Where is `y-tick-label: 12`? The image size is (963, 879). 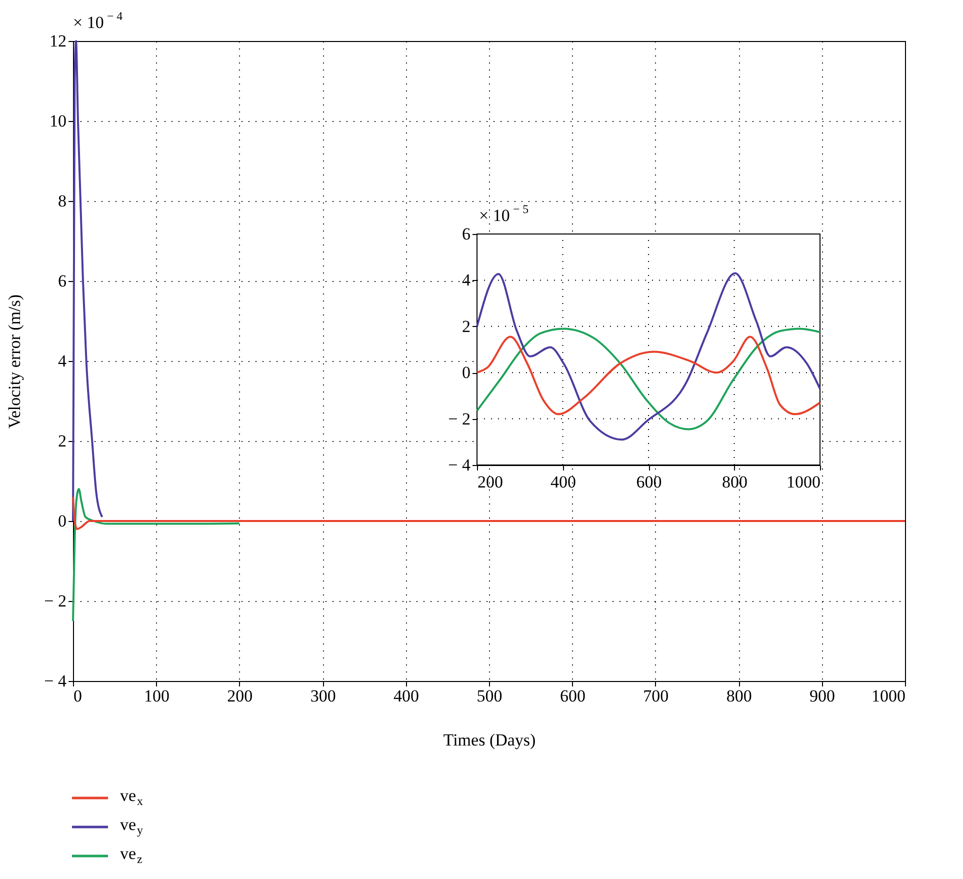 y-tick-label: 12 is located at coordinates (58, 41).